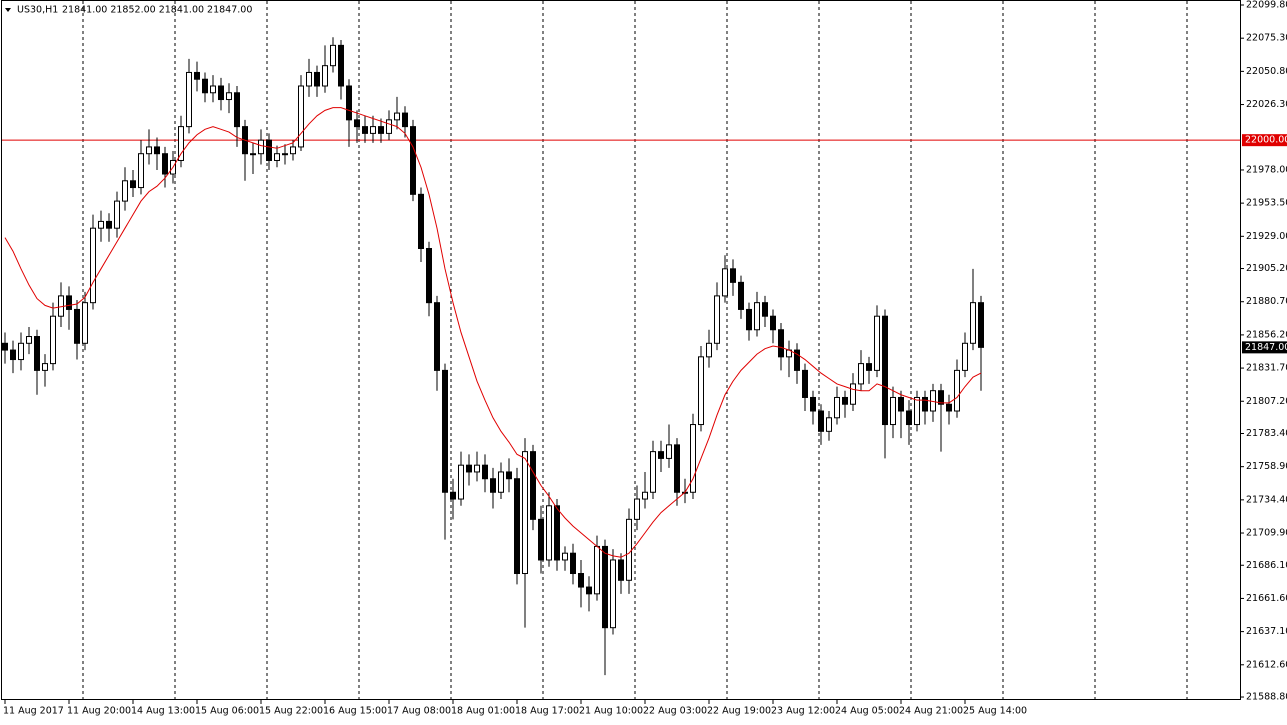  What do you see at coordinates (1266, 433) in the screenshot?
I see `y-tick-label: 21783.40` at bounding box center [1266, 433].